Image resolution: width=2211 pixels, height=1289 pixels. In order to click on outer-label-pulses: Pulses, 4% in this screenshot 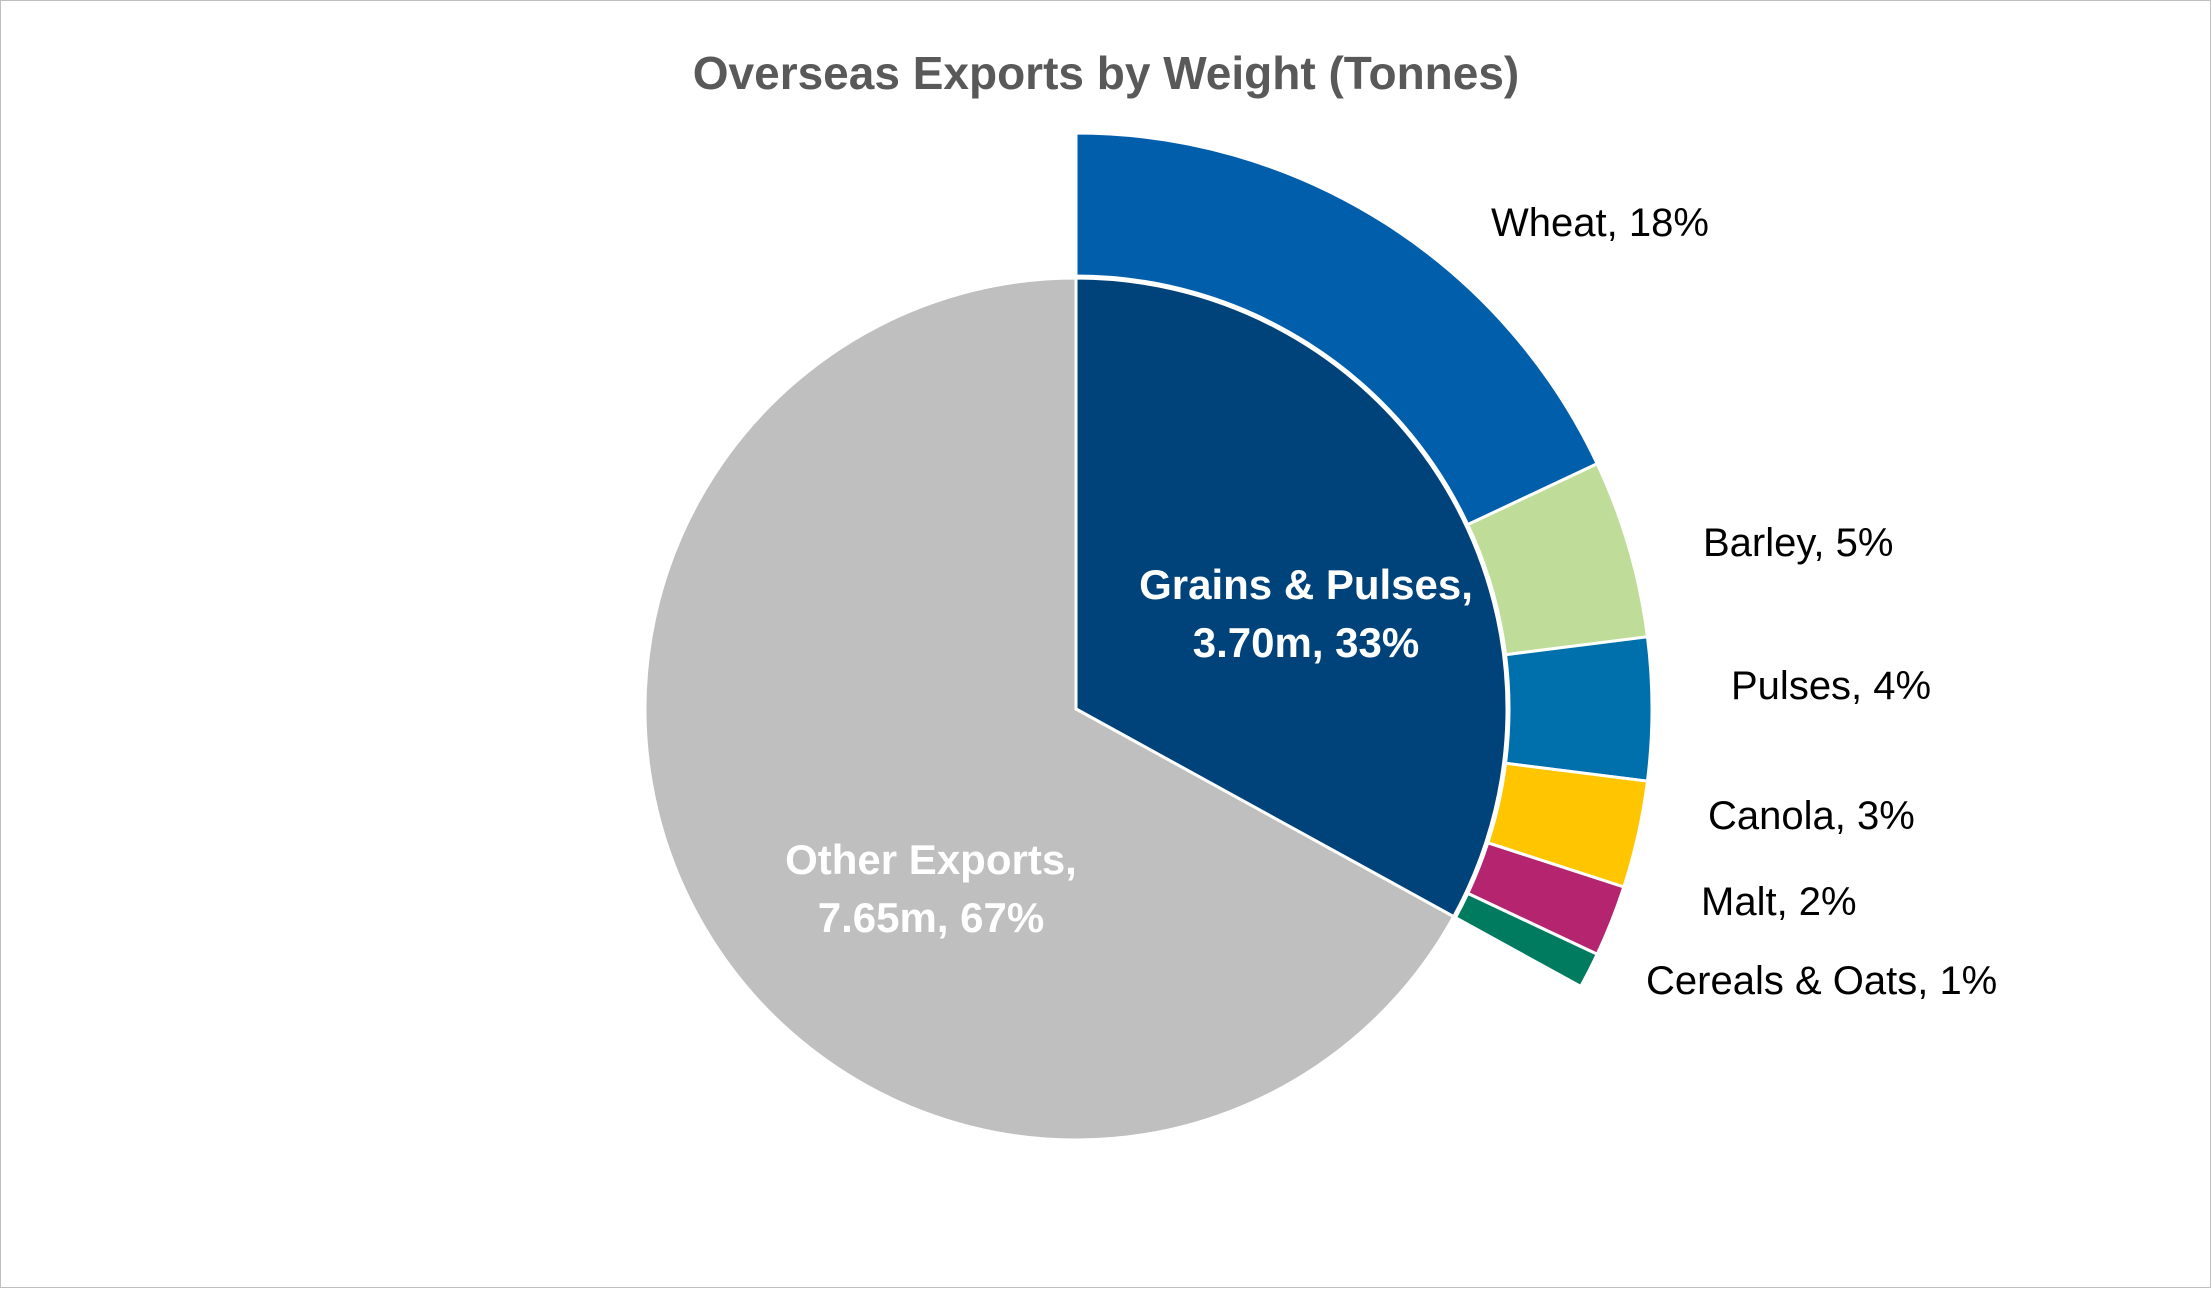, I will do `click(1831, 686)`.